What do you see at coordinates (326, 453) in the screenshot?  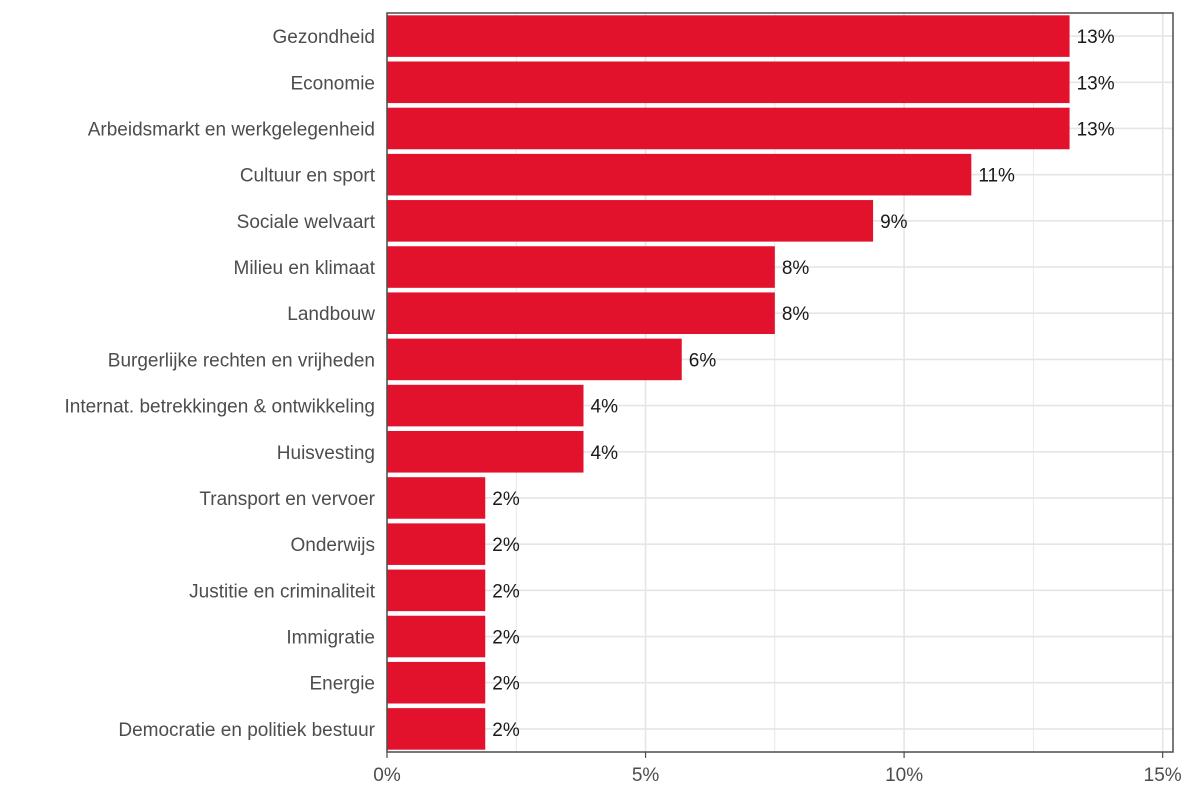 I see `category-label: Huisvesting` at bounding box center [326, 453].